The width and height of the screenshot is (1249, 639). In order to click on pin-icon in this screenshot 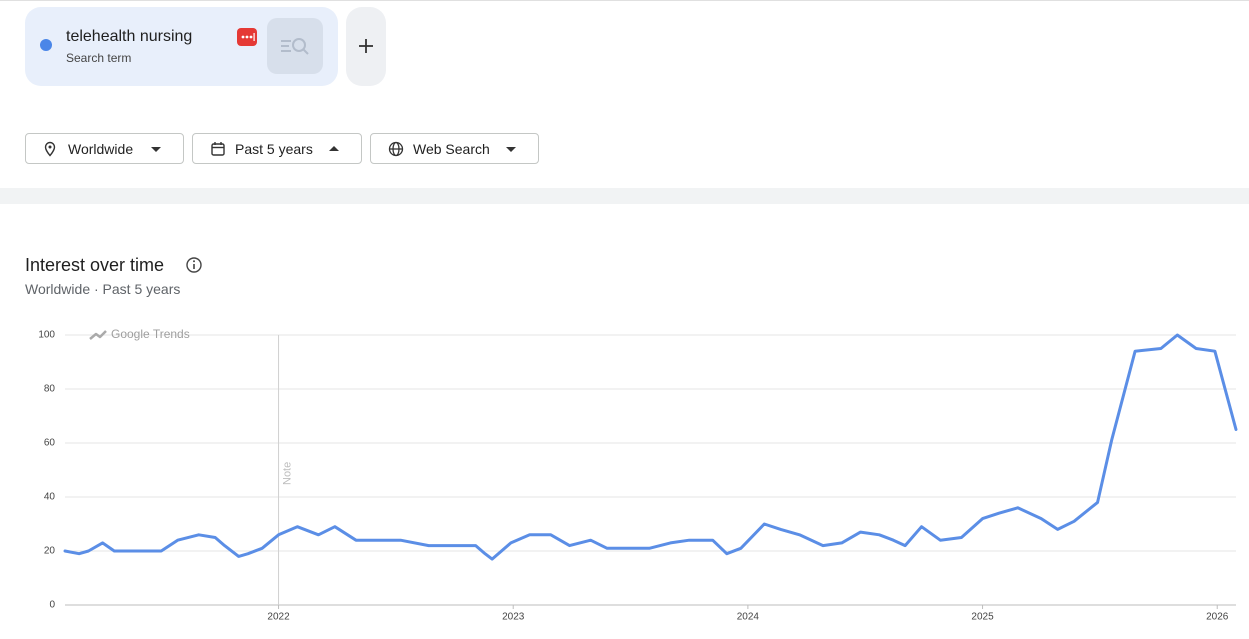, I will do `click(50, 149)`.